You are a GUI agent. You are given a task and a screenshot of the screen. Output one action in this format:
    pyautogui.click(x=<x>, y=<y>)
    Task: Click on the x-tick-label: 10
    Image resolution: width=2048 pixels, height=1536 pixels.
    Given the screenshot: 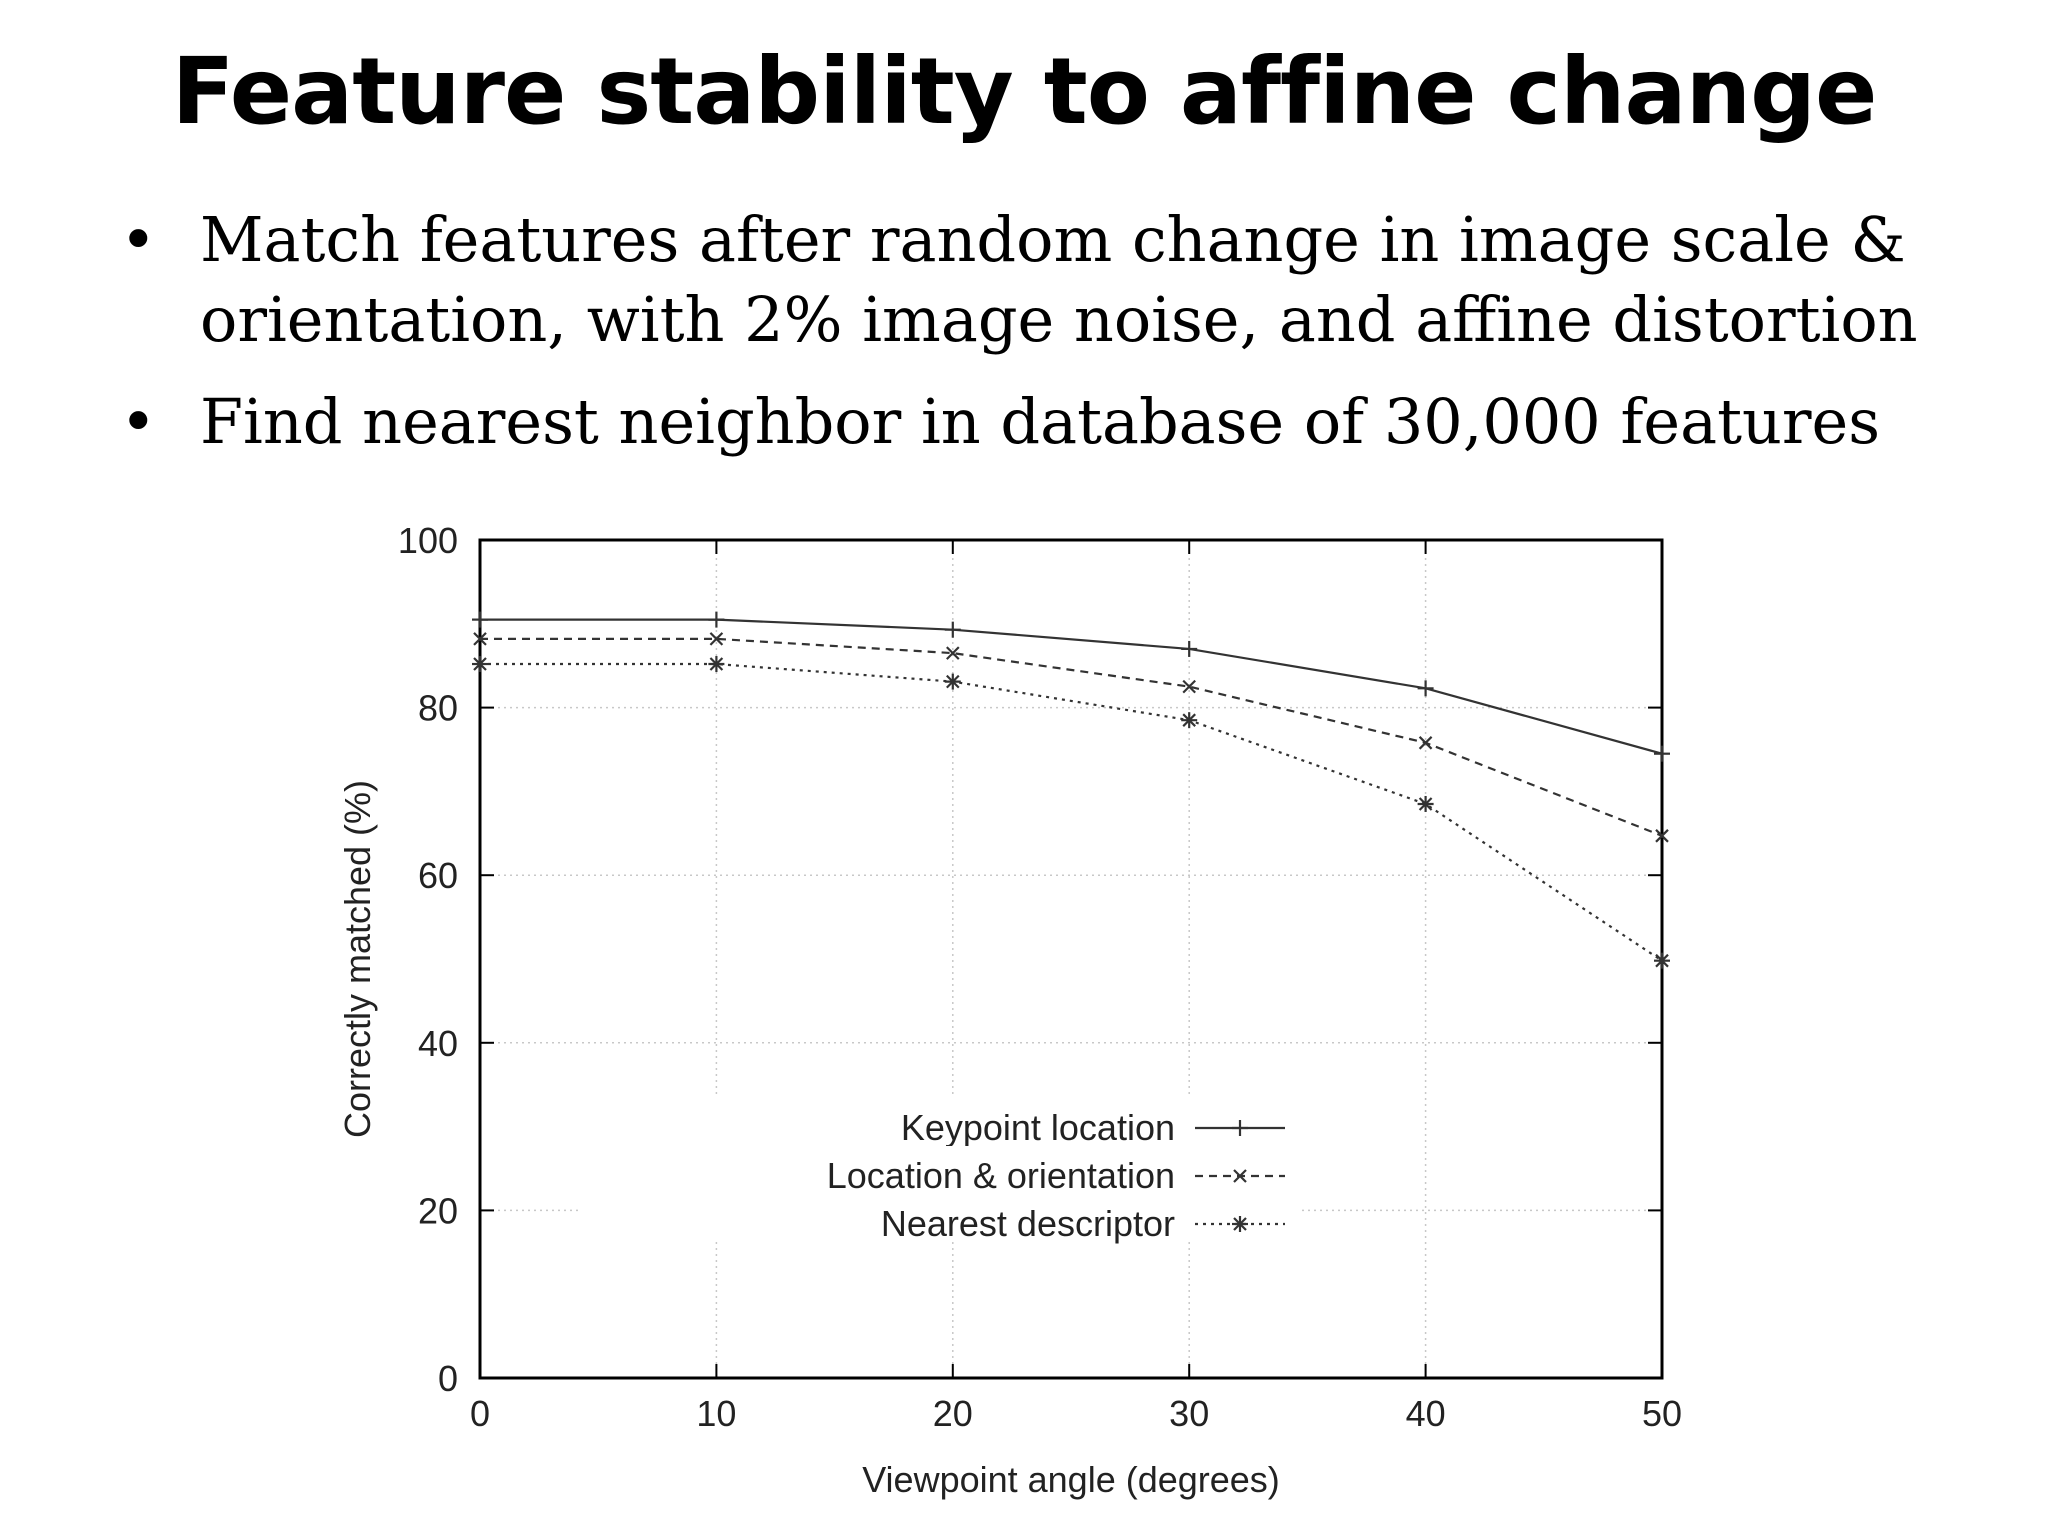 What is the action you would take?
    pyautogui.click(x=716, y=1413)
    